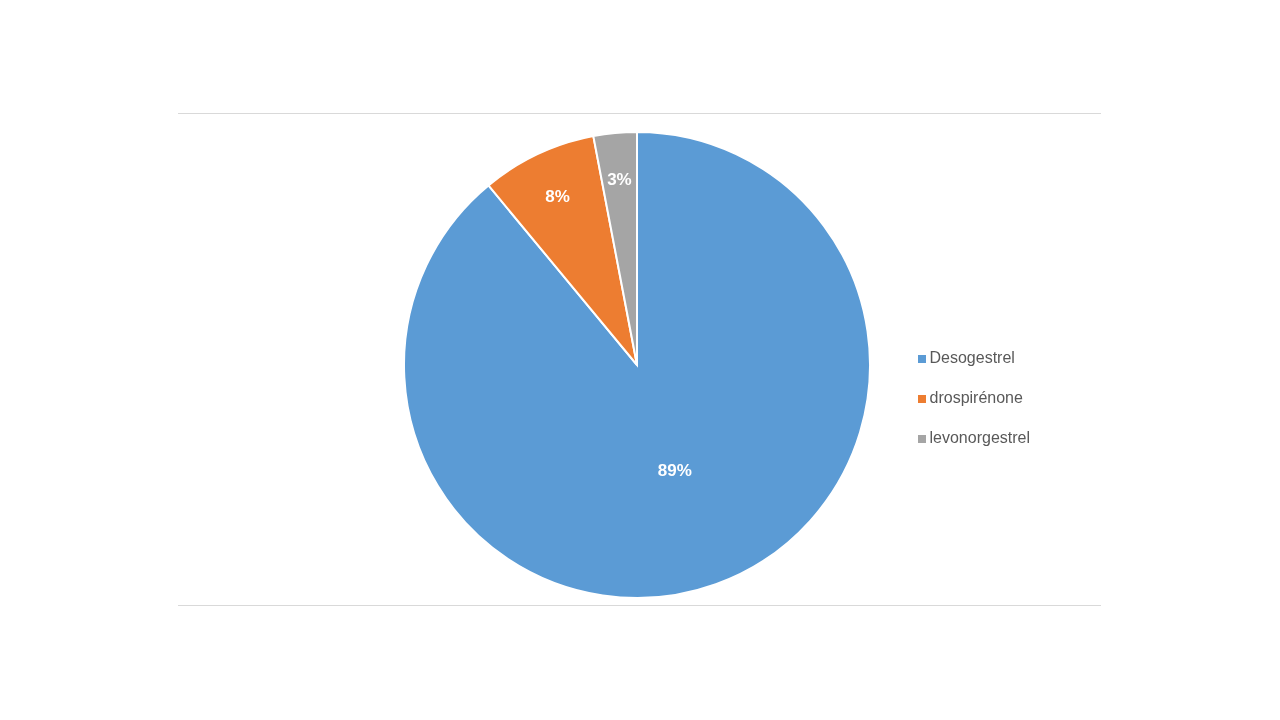  What do you see at coordinates (979, 437) in the screenshot?
I see `legend-label: levonorgestrel` at bounding box center [979, 437].